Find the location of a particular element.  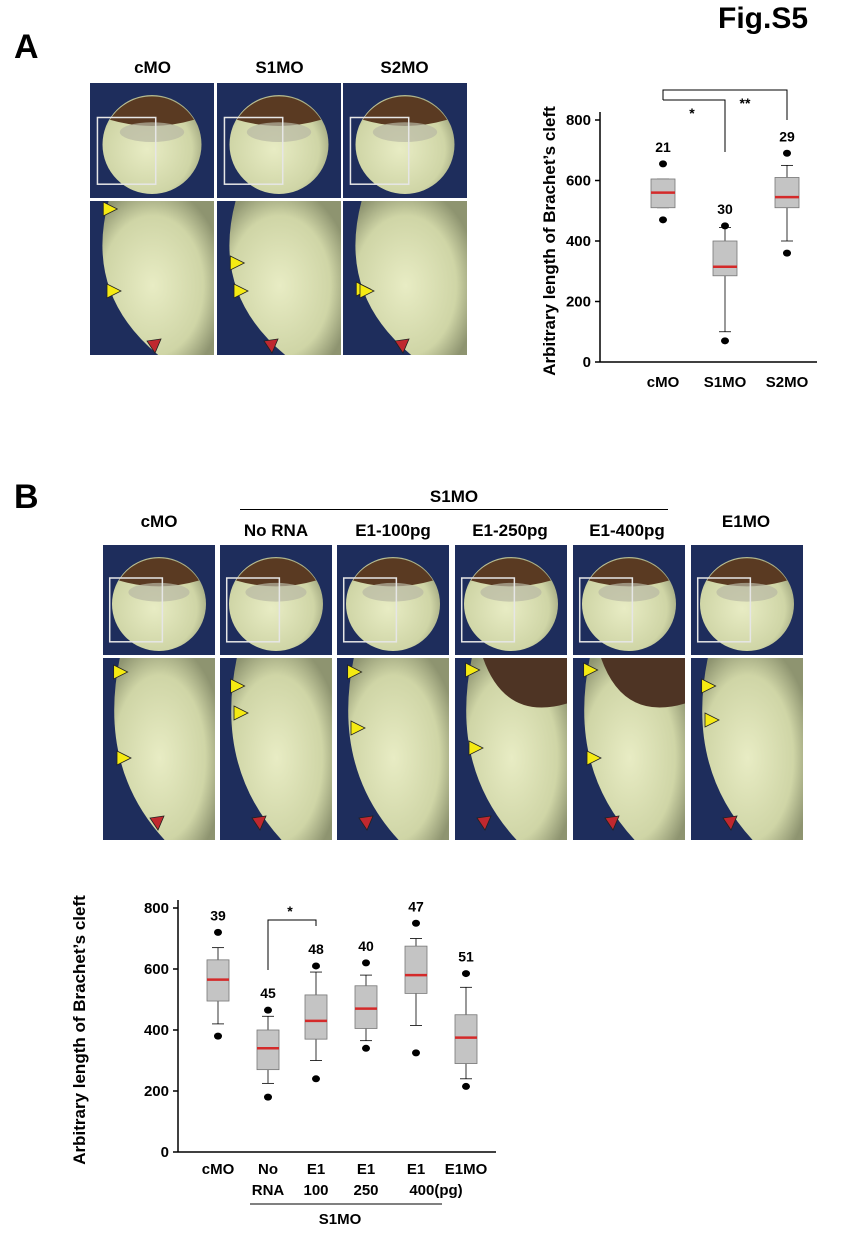

x-tick-label: S2MO is located at coordinates (787, 382).